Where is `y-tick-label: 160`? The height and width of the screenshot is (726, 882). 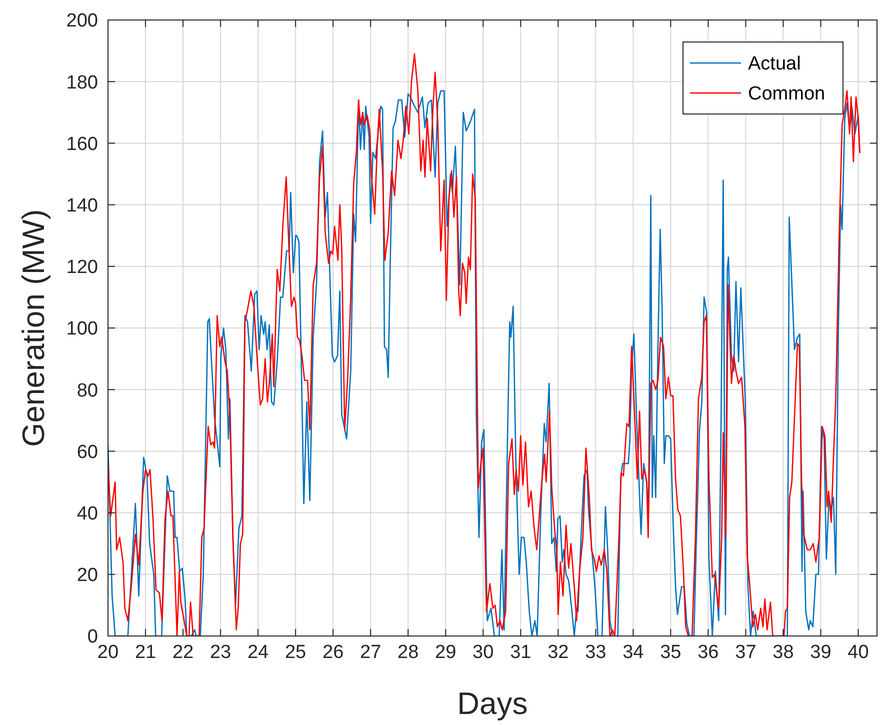
y-tick-label: 160 is located at coordinates (82, 144).